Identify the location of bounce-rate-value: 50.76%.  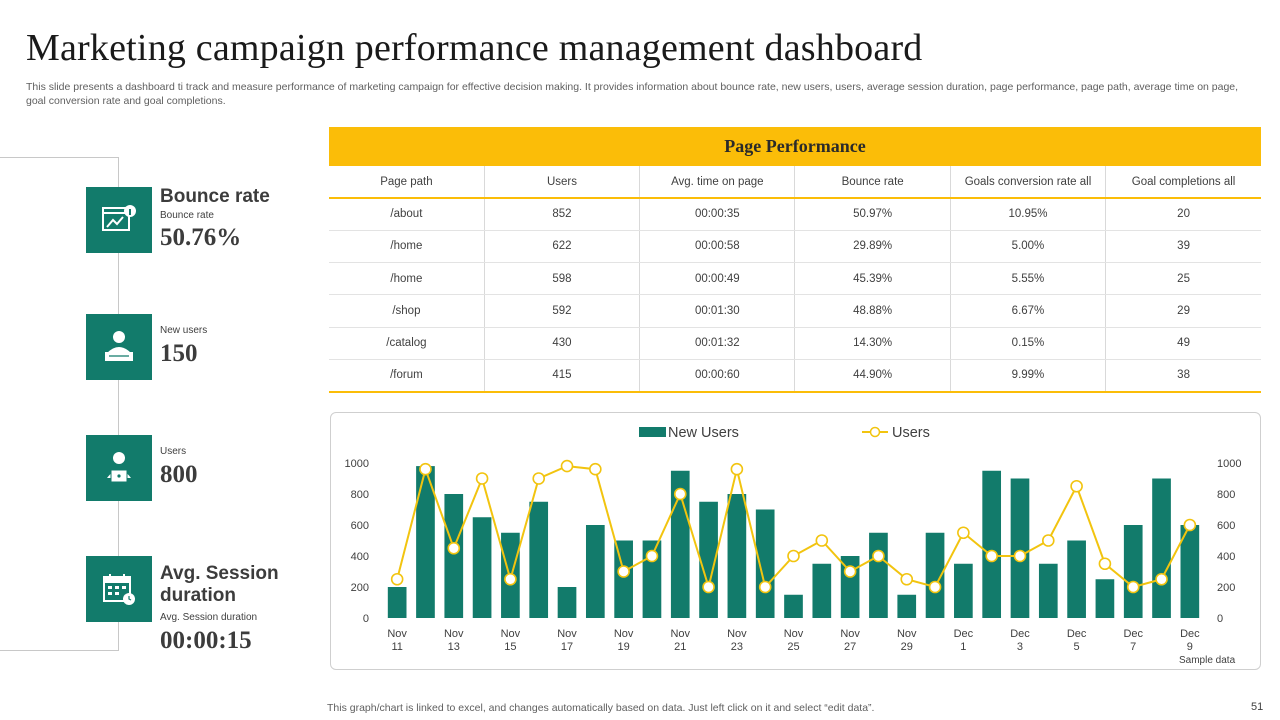
(201, 237).